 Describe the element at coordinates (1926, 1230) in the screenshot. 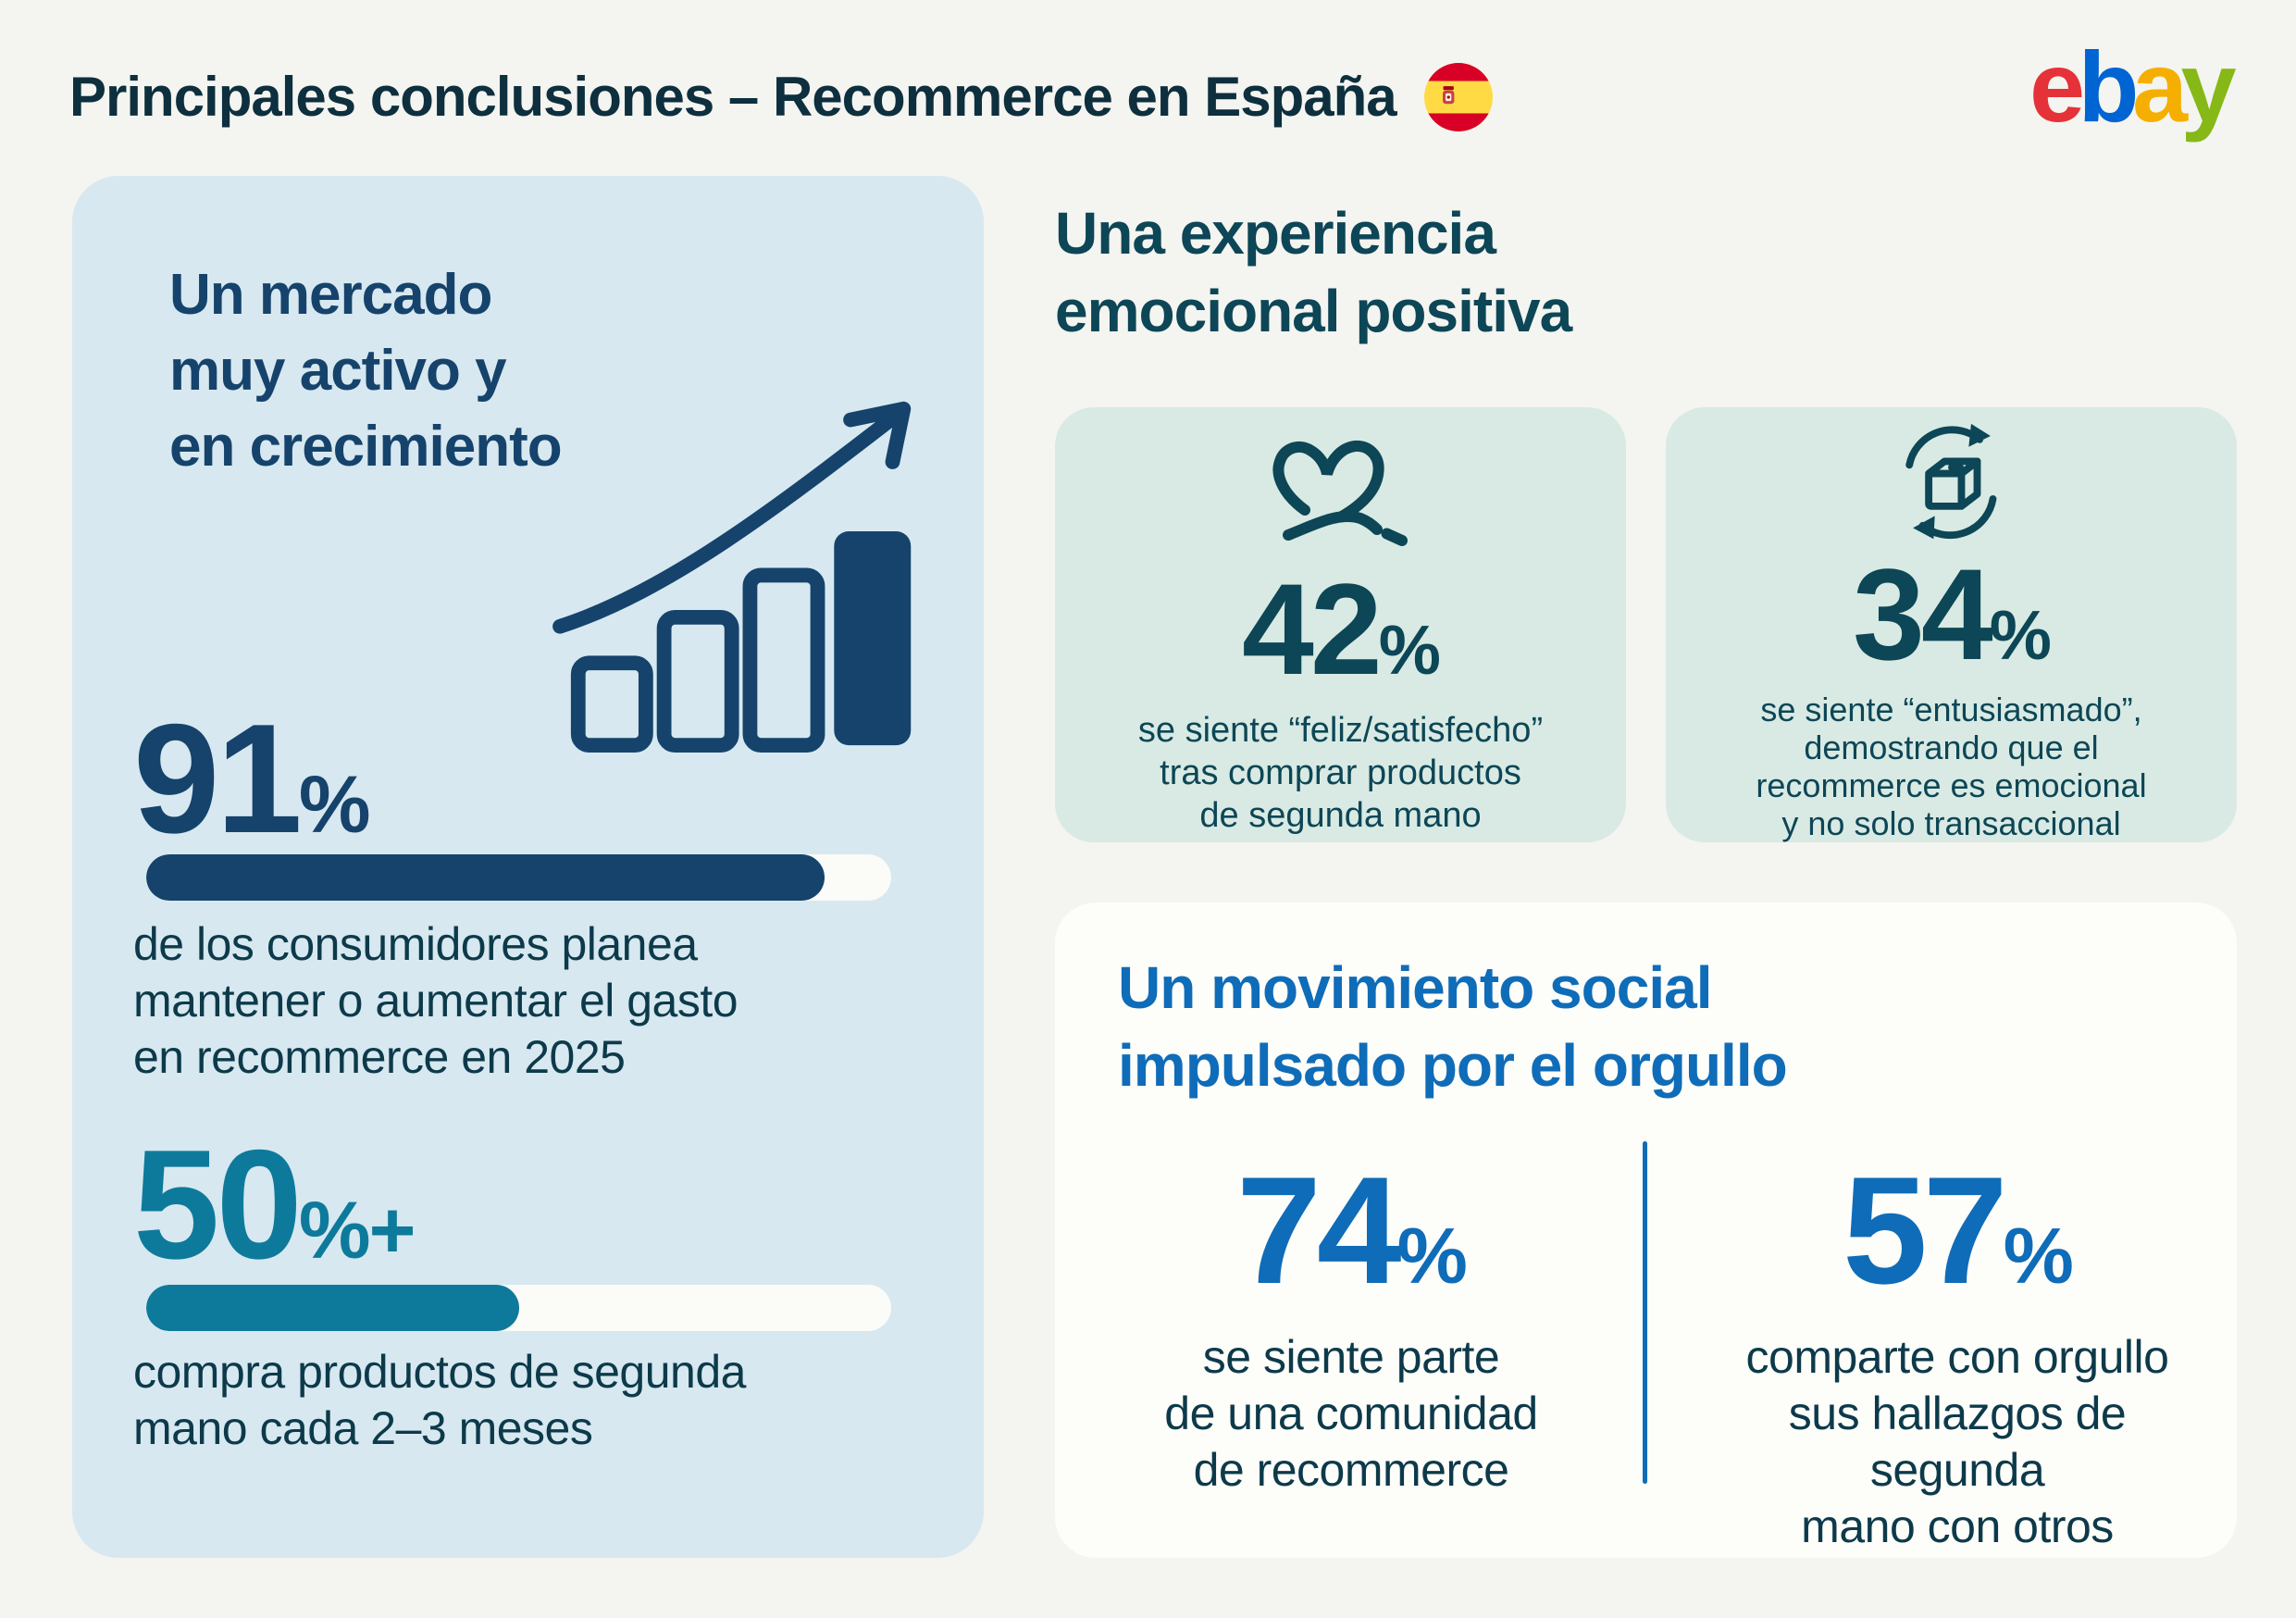

I see `stat-57-value: 57` at that location.